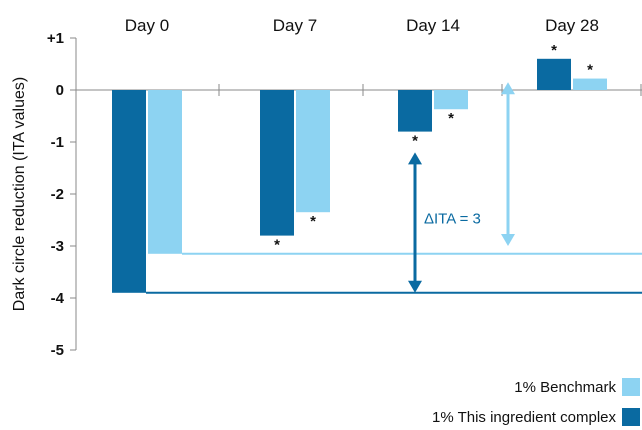 The image size is (642, 430). I want to click on y-tick-label: 0, so click(60, 90).